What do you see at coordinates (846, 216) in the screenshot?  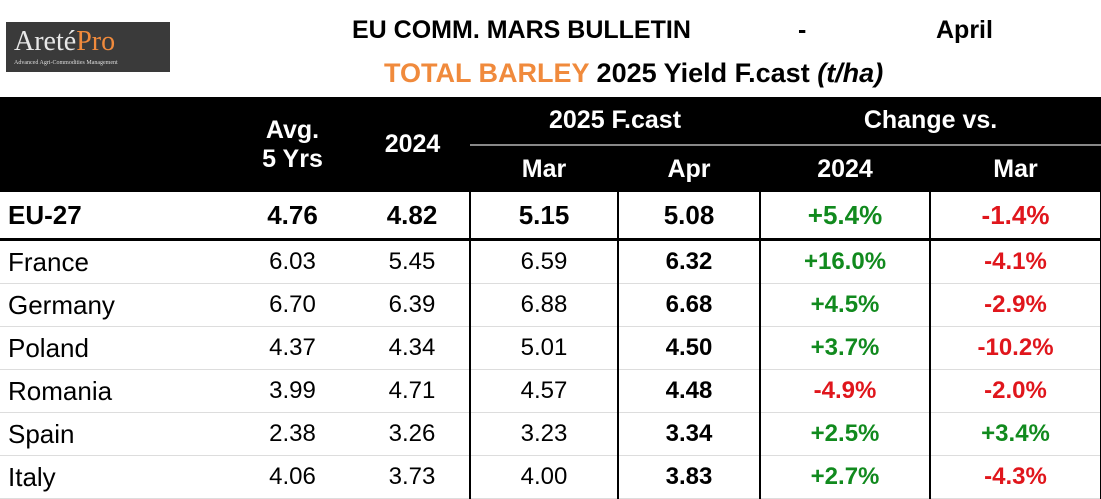 I see `cell: +5.4%` at bounding box center [846, 216].